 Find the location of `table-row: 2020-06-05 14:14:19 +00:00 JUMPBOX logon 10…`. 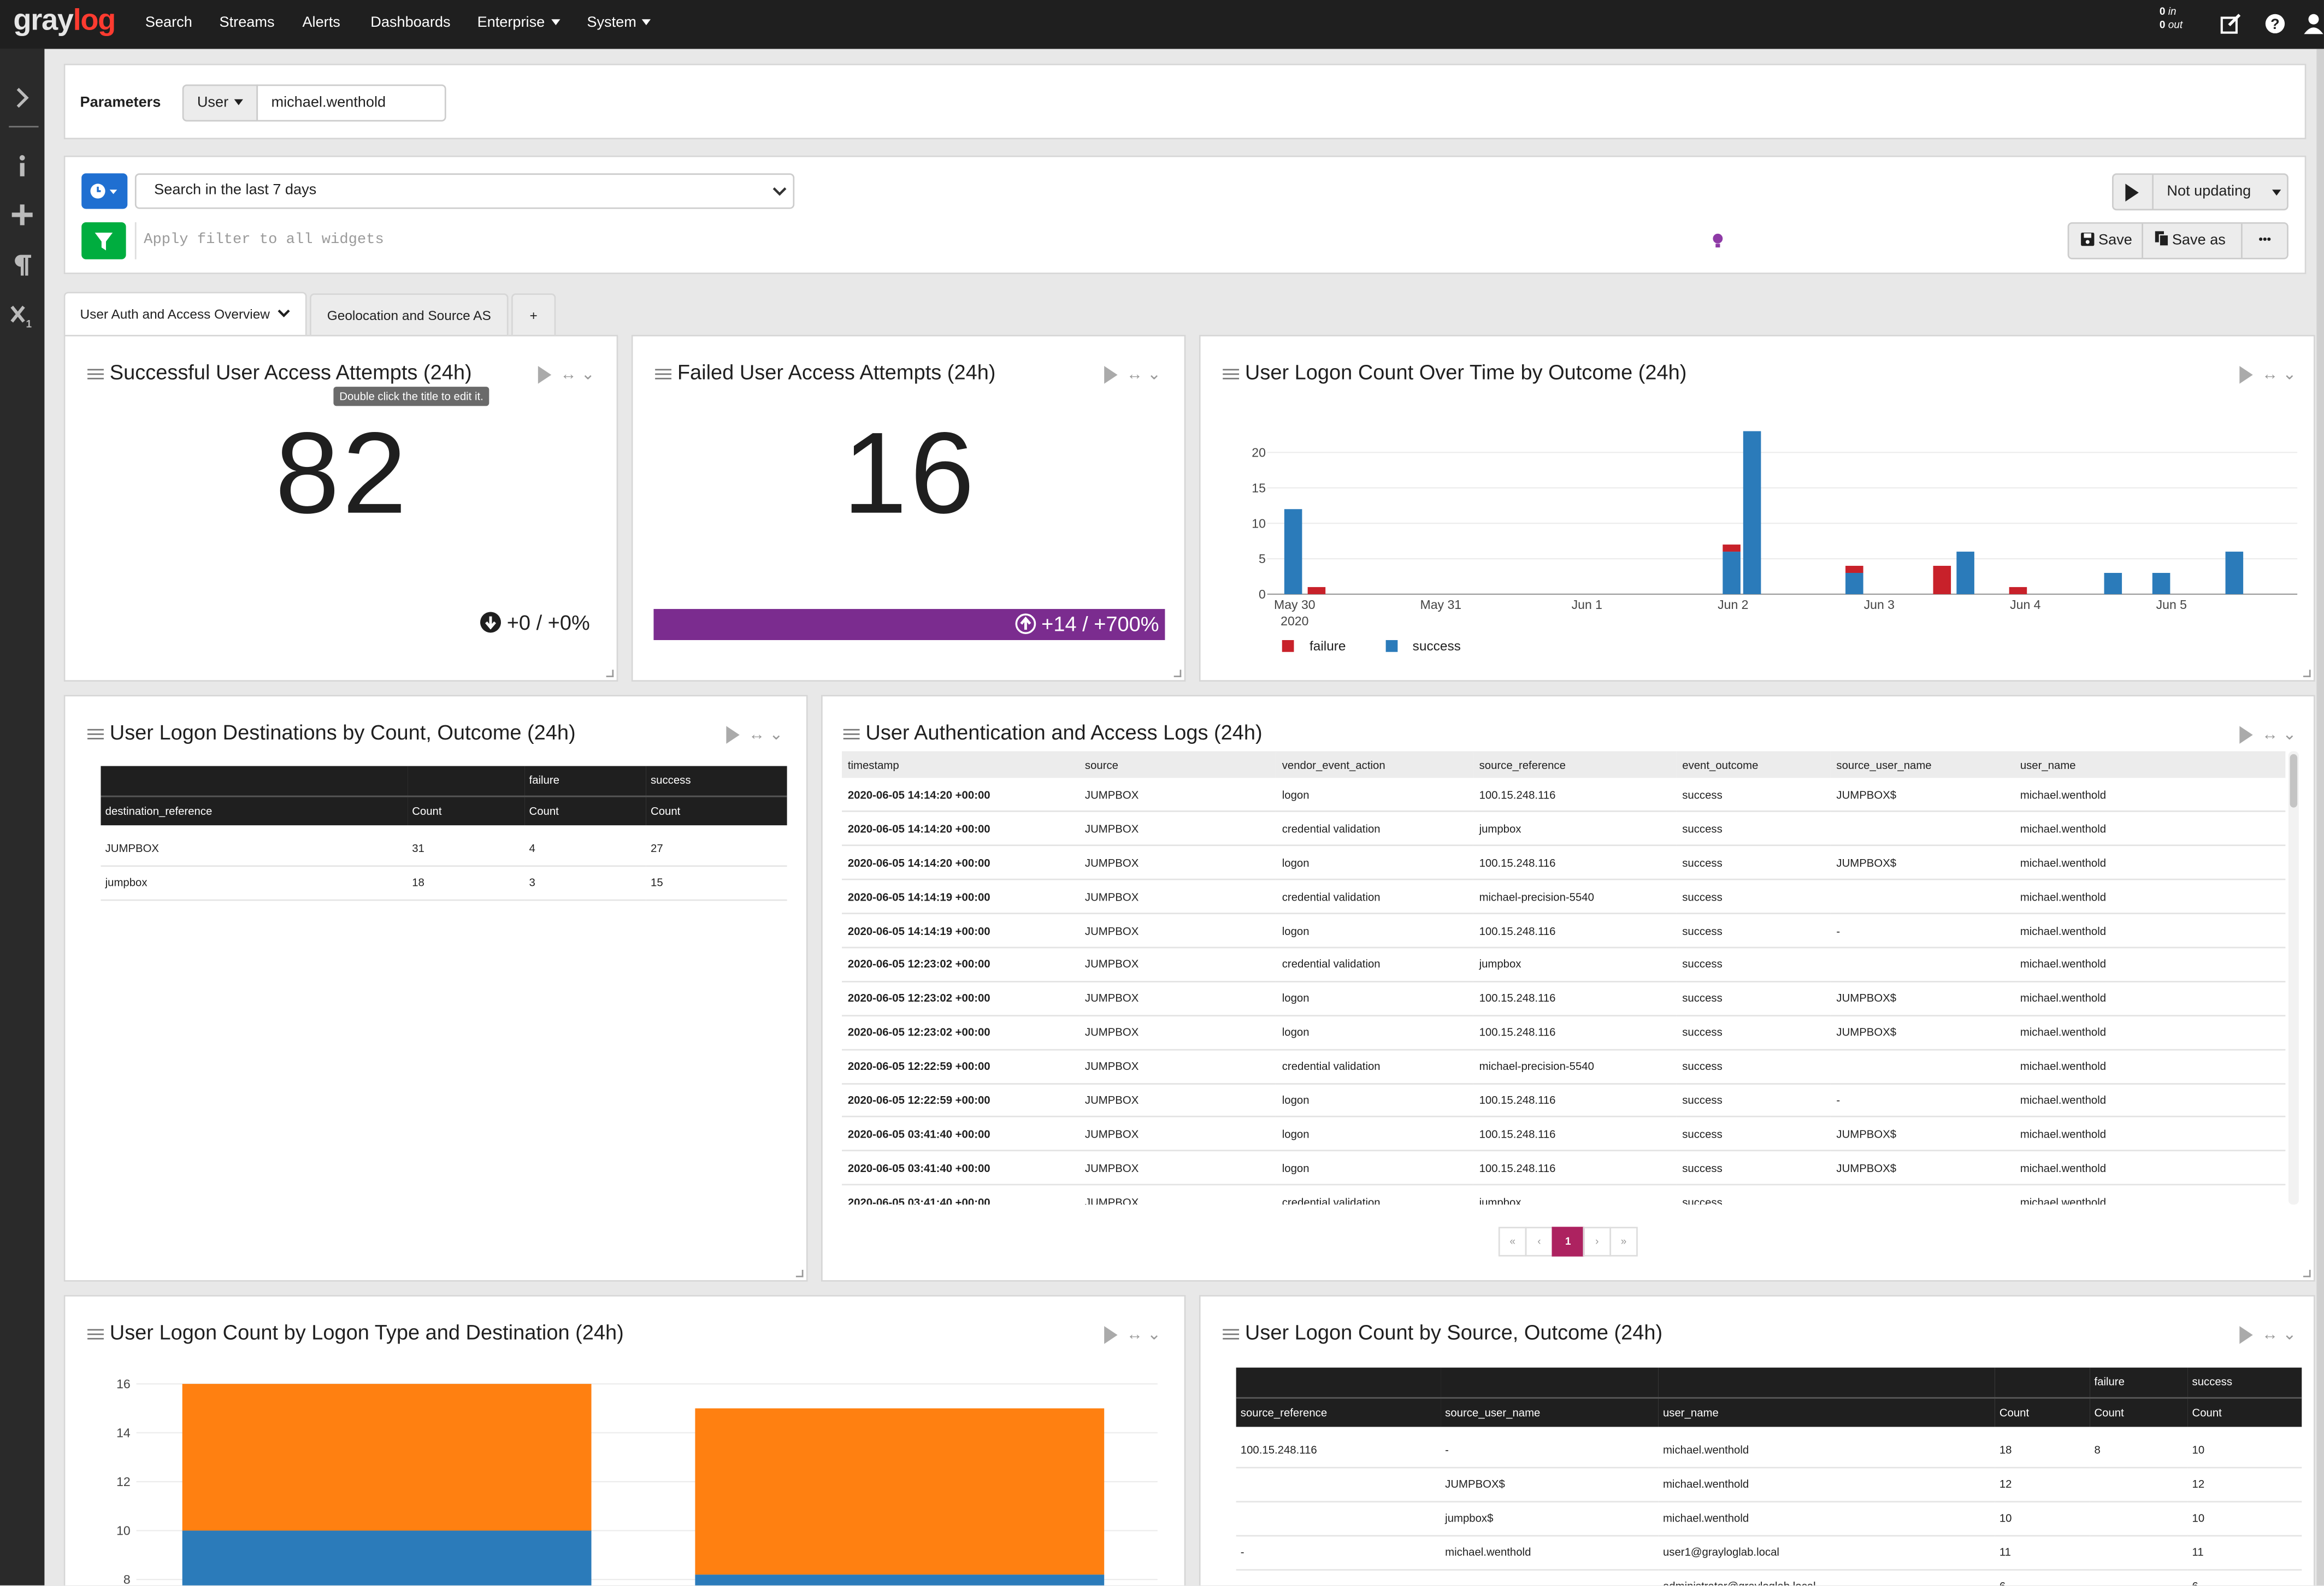

table-row: 2020-06-05 14:14:19 +00:00 JUMPBOX logon 10… is located at coordinates (1564, 931).